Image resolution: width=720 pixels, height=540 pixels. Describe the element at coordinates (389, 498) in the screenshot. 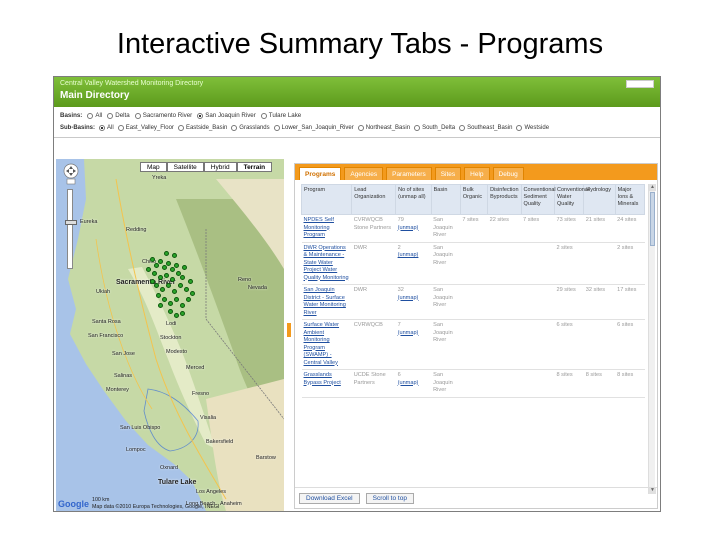

I see `scroll-to-top-button: Scroll to top` at that location.